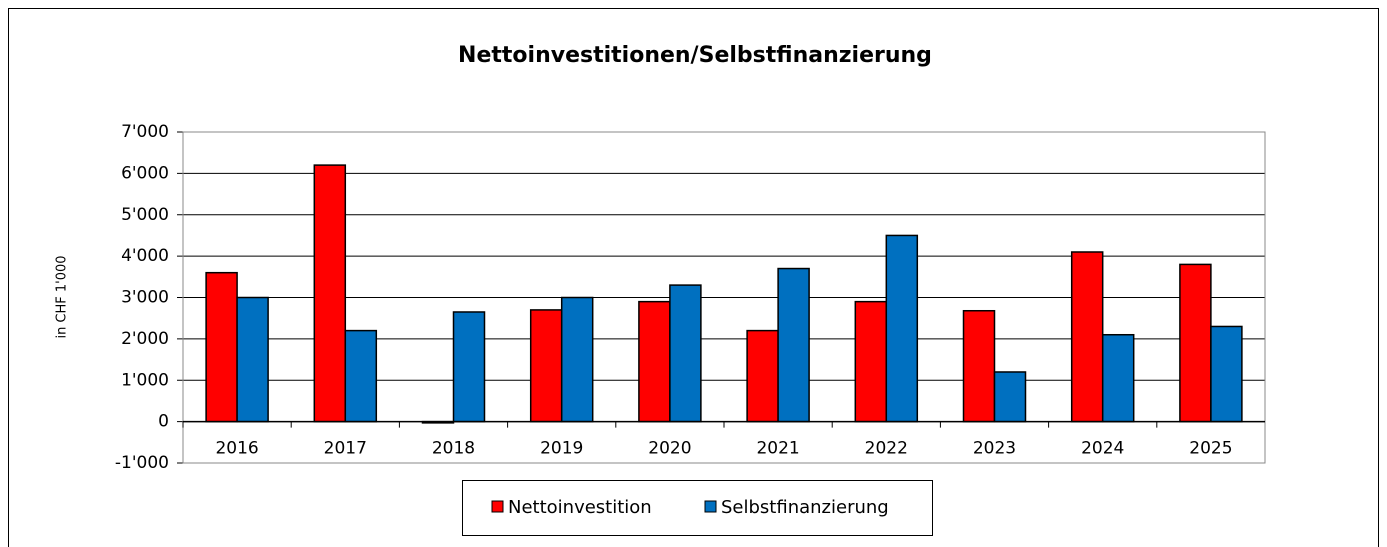 This screenshot has width=1387, height=547. Describe the element at coordinates (697, 508) in the screenshot. I see `legend-box` at that location.